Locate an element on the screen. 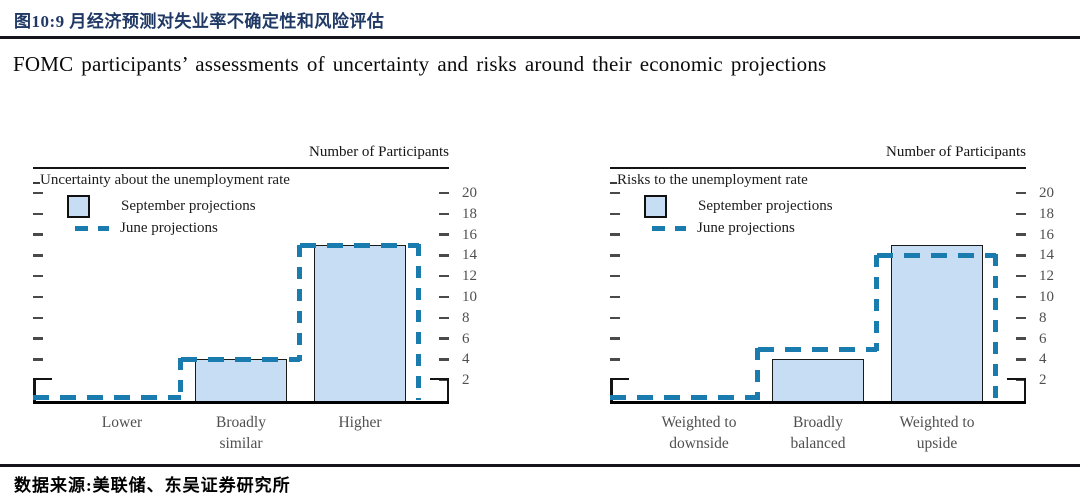 The width and height of the screenshot is (1080, 501). category-label: Broadly similar is located at coordinates (241, 433).